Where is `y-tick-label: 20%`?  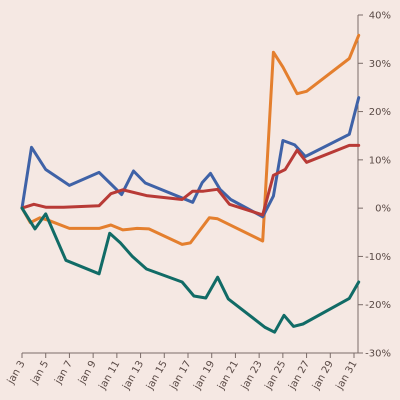 y-tick-label: 20% is located at coordinates (380, 112).